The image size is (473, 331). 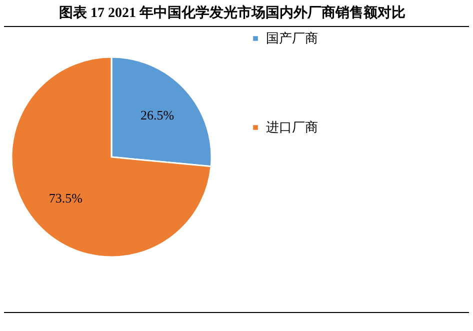 What do you see at coordinates (292, 38) in the screenshot?
I see `legend-label: 国产厂商` at bounding box center [292, 38].